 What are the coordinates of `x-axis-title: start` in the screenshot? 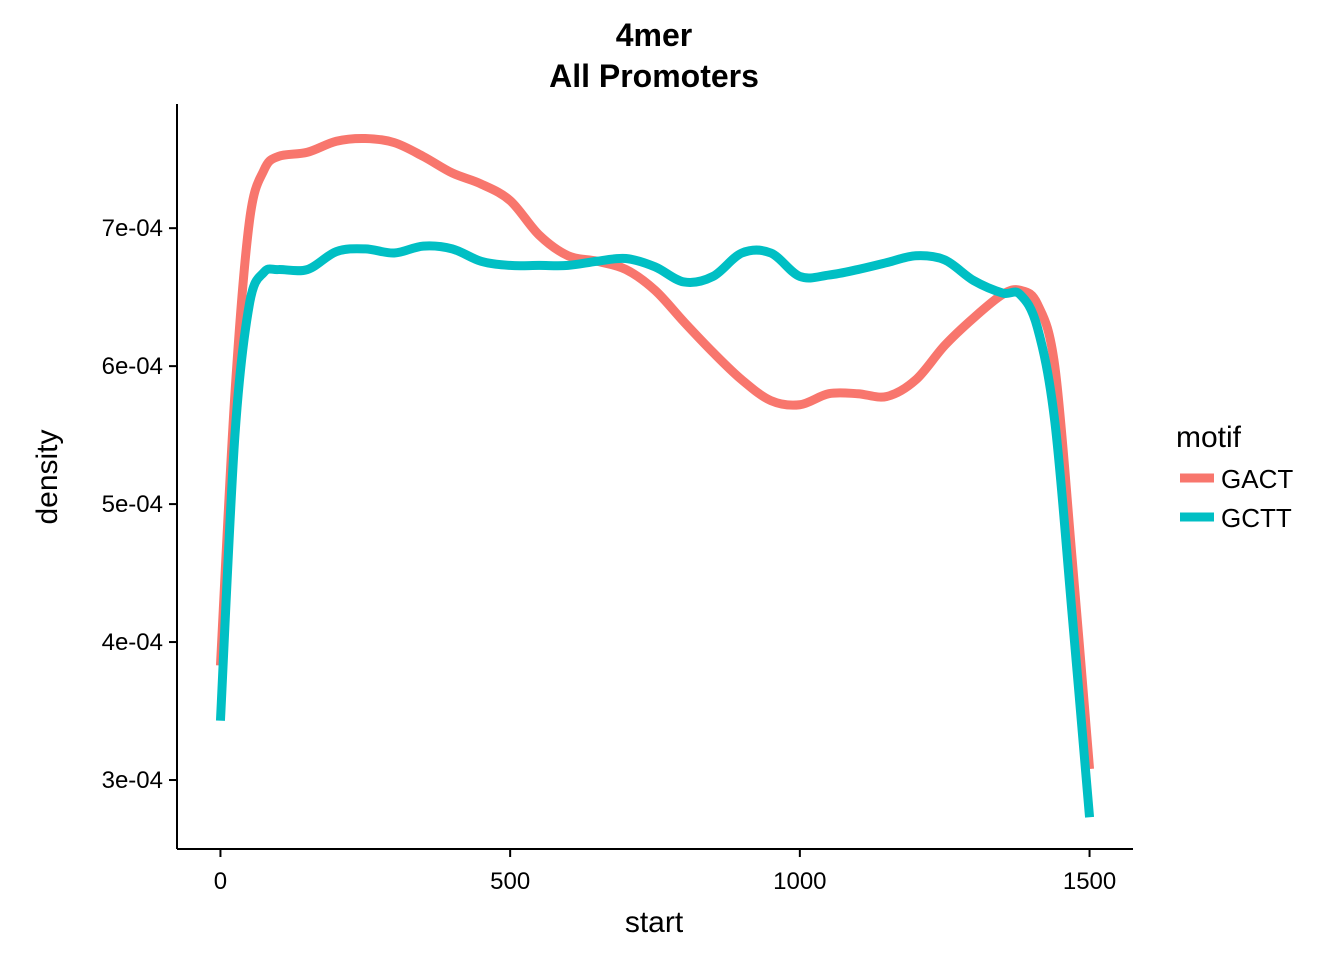 It's located at (654, 922).